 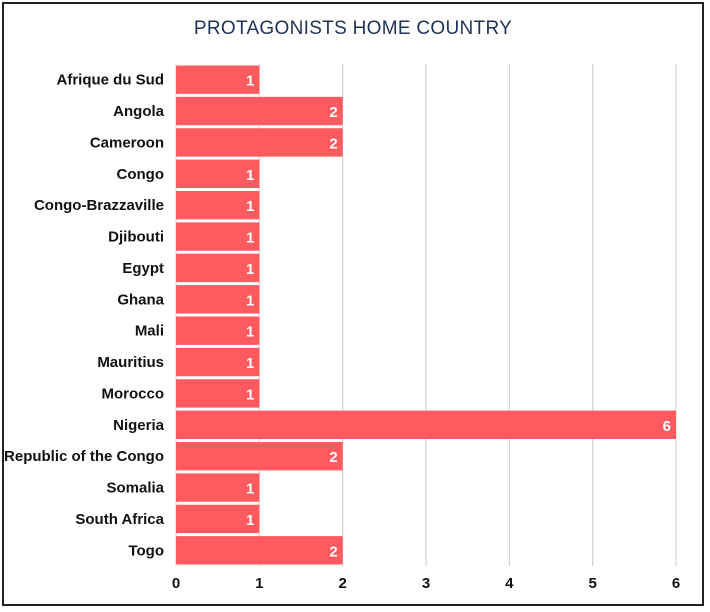 I want to click on category-label: Mali, so click(x=149, y=331).